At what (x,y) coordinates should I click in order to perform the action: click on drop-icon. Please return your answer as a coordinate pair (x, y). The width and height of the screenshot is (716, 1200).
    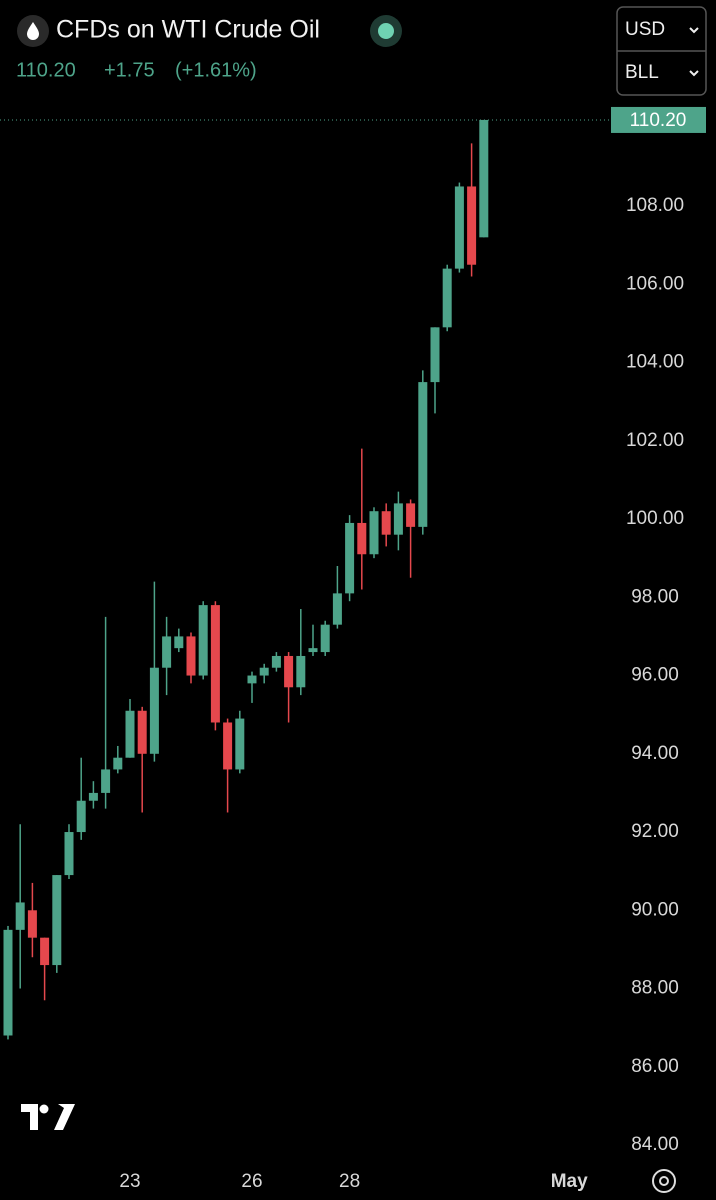
    Looking at the image, I should click on (33, 31).